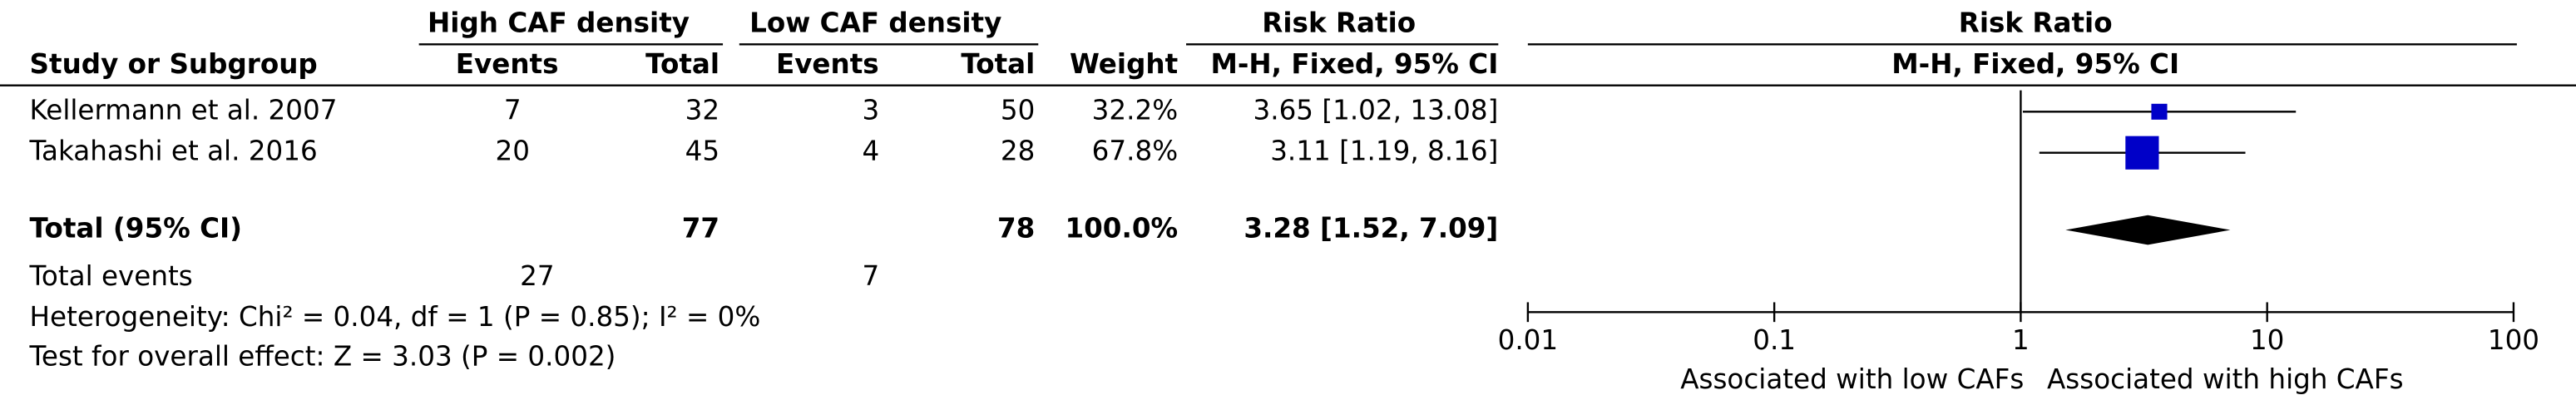 The width and height of the screenshot is (2576, 400). I want to click on total: 77, so click(700, 228).